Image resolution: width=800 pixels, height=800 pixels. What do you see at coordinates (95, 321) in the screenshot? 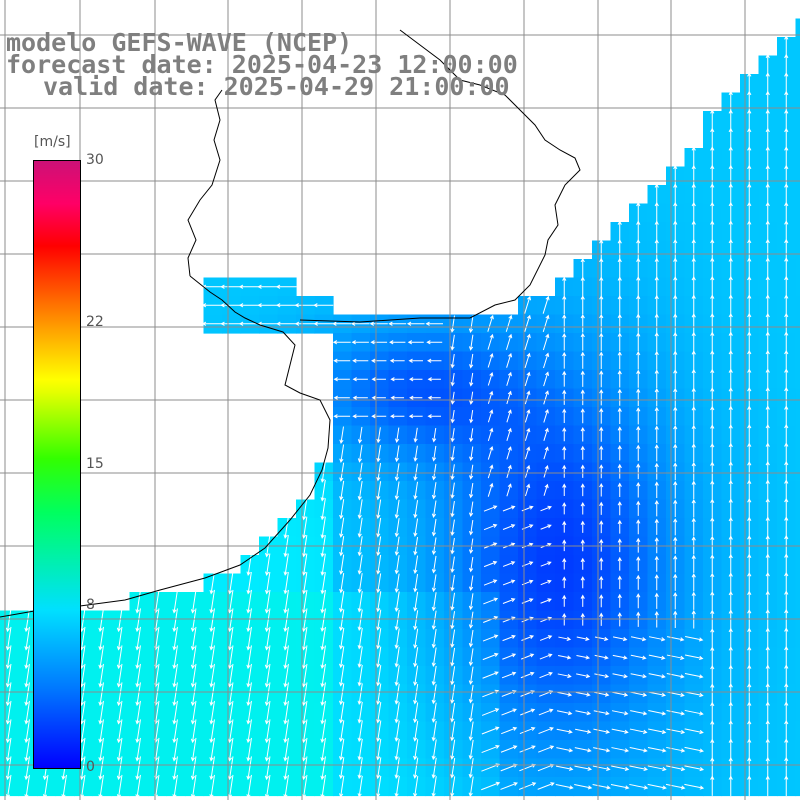
I see `colorbar-tick-22: 22` at bounding box center [95, 321].